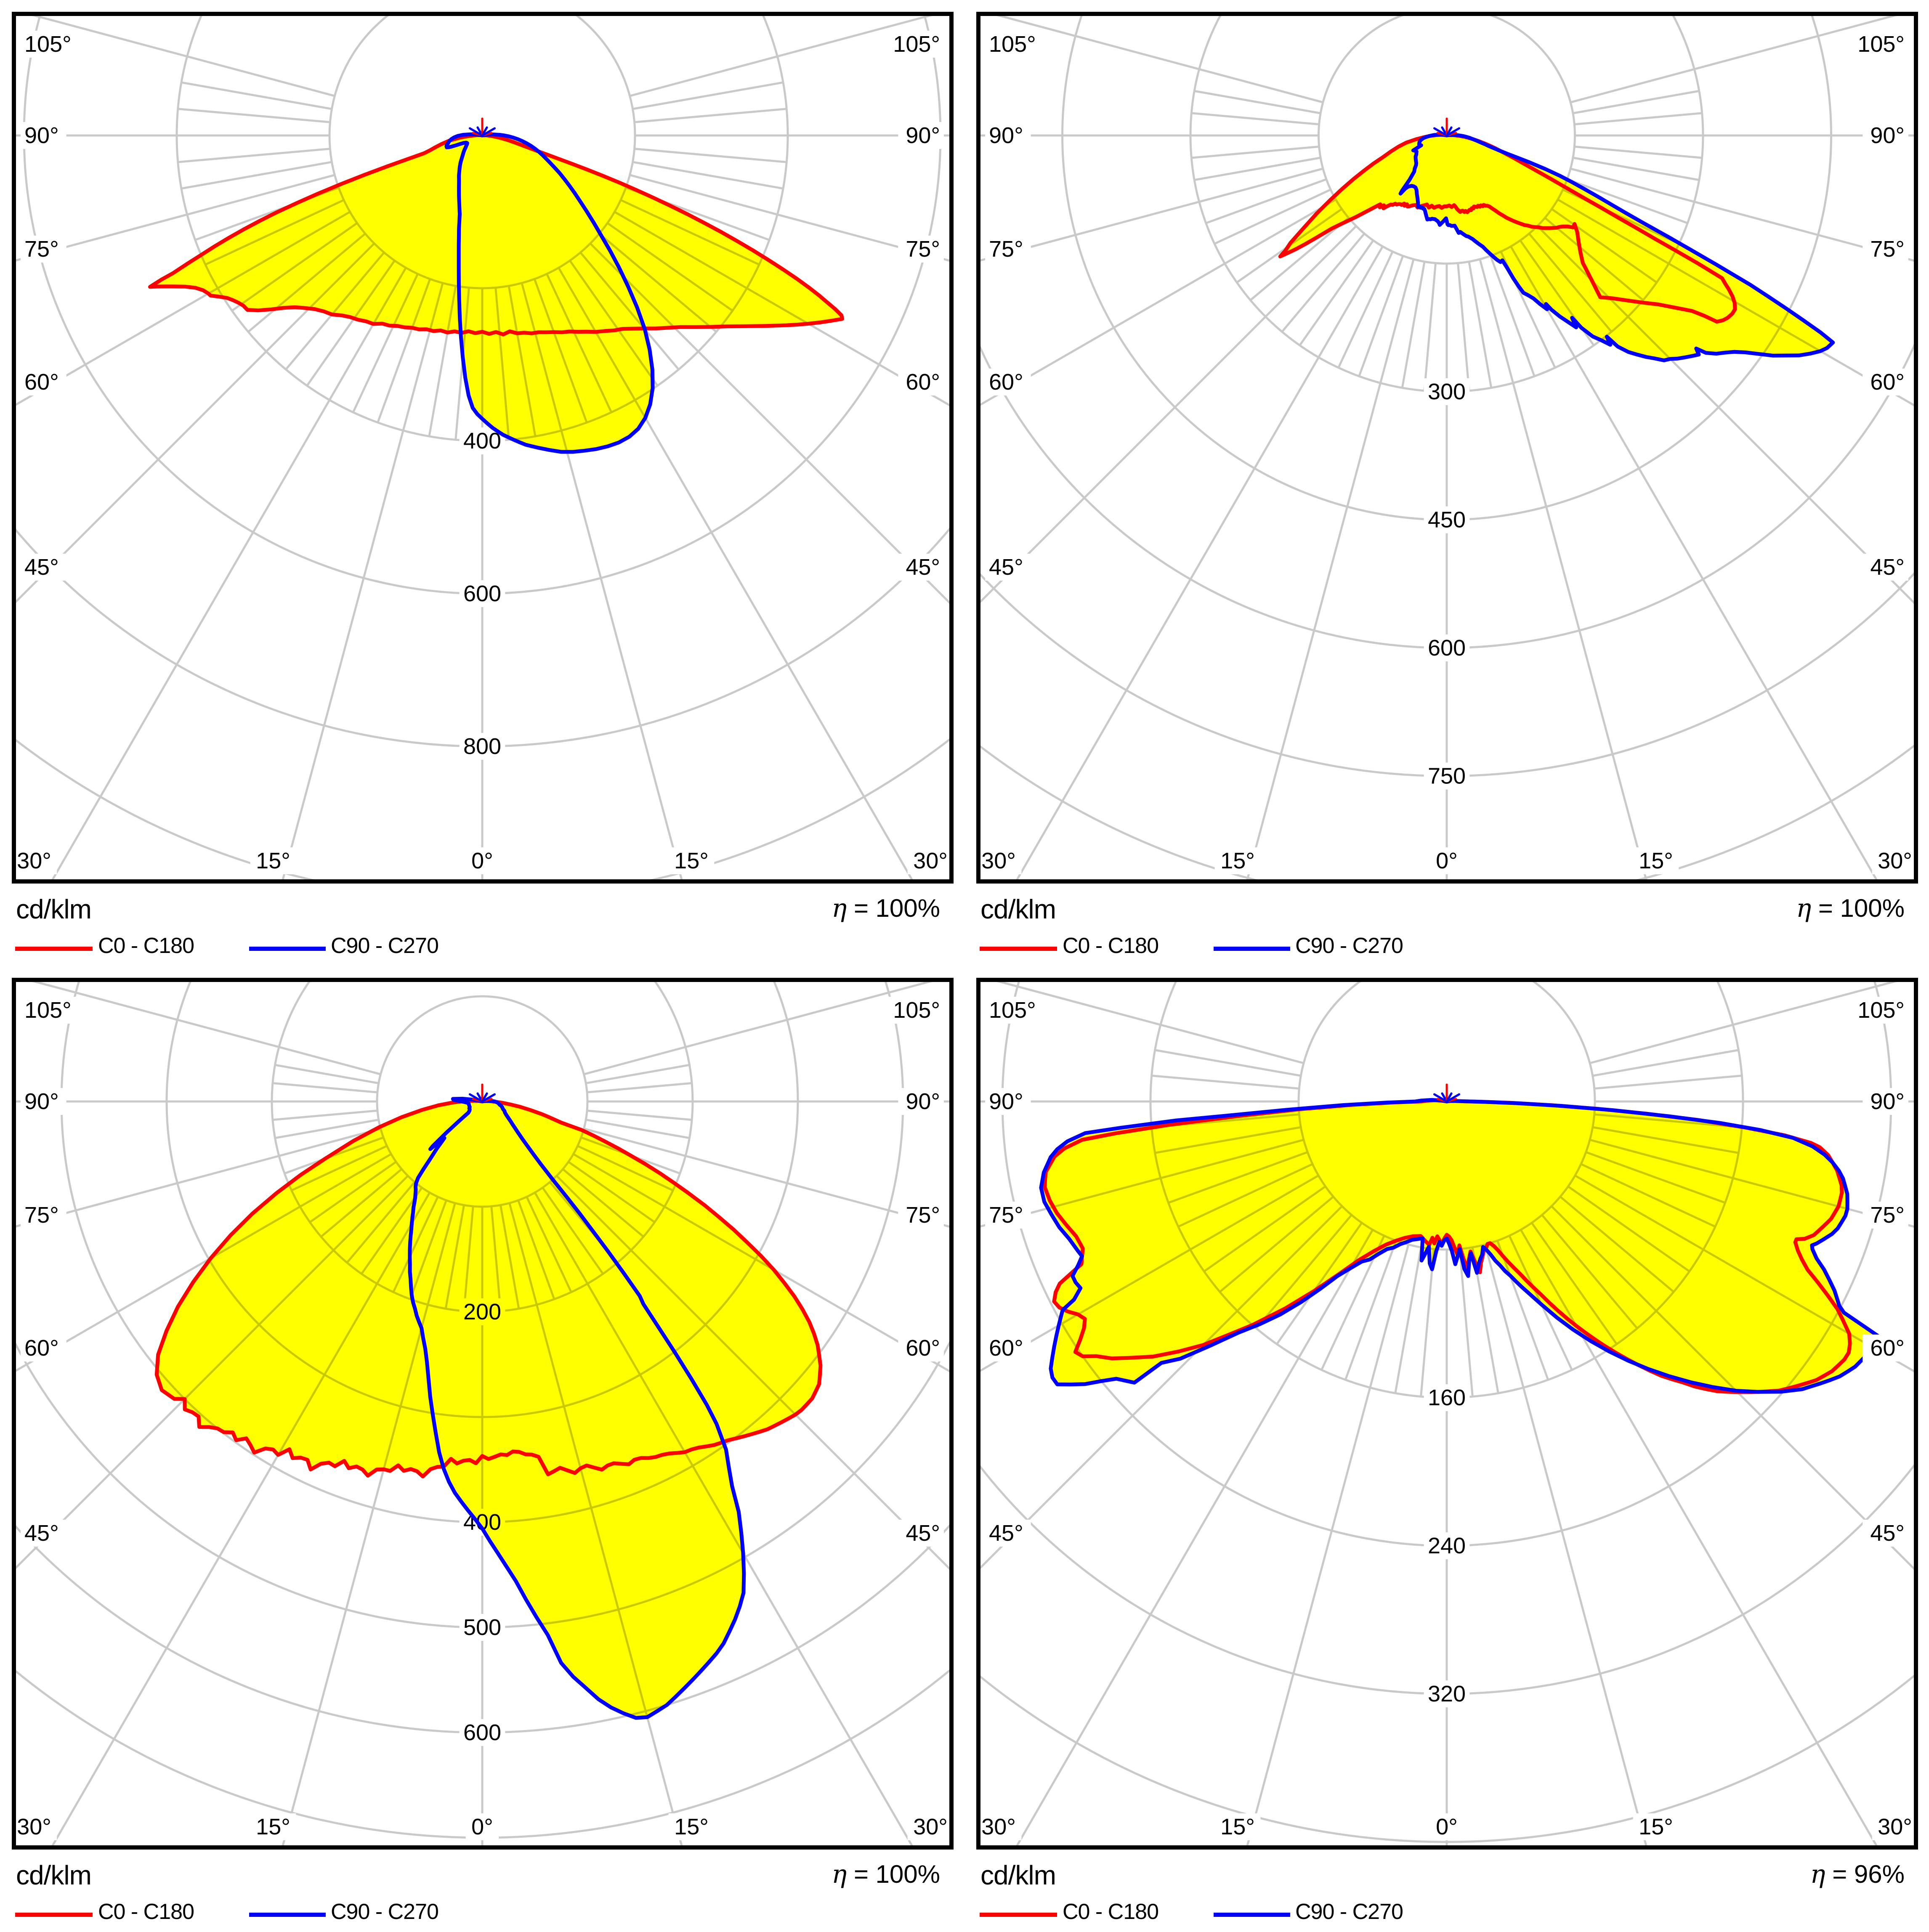  Describe the element at coordinates (1447, 1545) in the screenshot. I see `svg-text: 240` at that location.